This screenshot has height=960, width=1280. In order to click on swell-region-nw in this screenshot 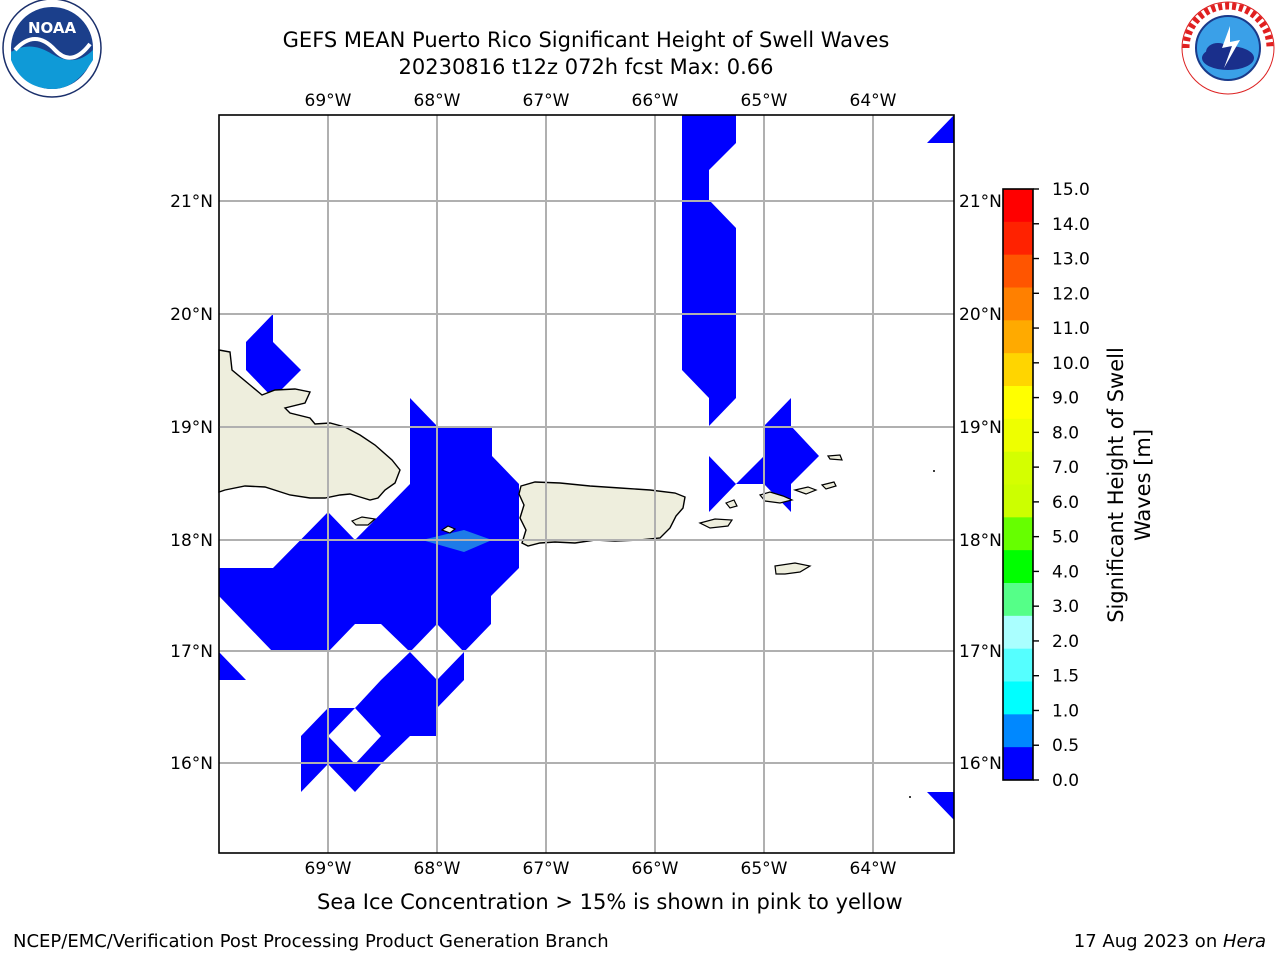, I will do `click(273, 356)`.